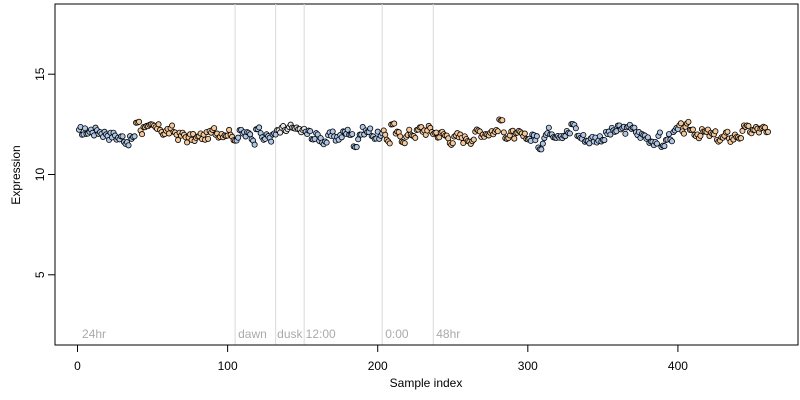  What do you see at coordinates (426, 383) in the screenshot?
I see `x-axis-label: Sample index` at bounding box center [426, 383].